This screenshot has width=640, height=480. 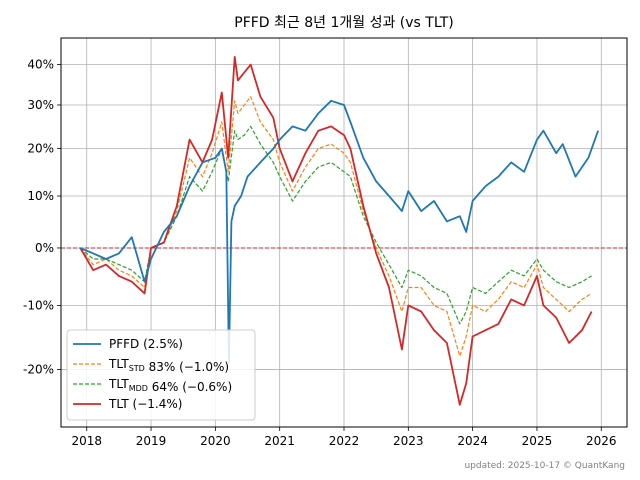 What do you see at coordinates (215, 441) in the screenshot?
I see `x-tick-label: 2020` at bounding box center [215, 441].